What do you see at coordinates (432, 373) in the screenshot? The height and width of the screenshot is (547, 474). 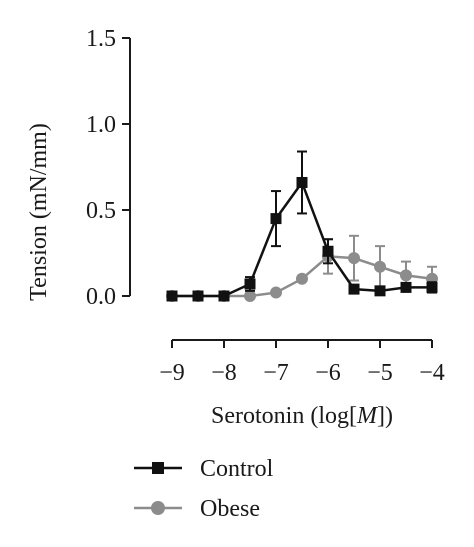 I see `x-tick-label: −4` at bounding box center [432, 373].